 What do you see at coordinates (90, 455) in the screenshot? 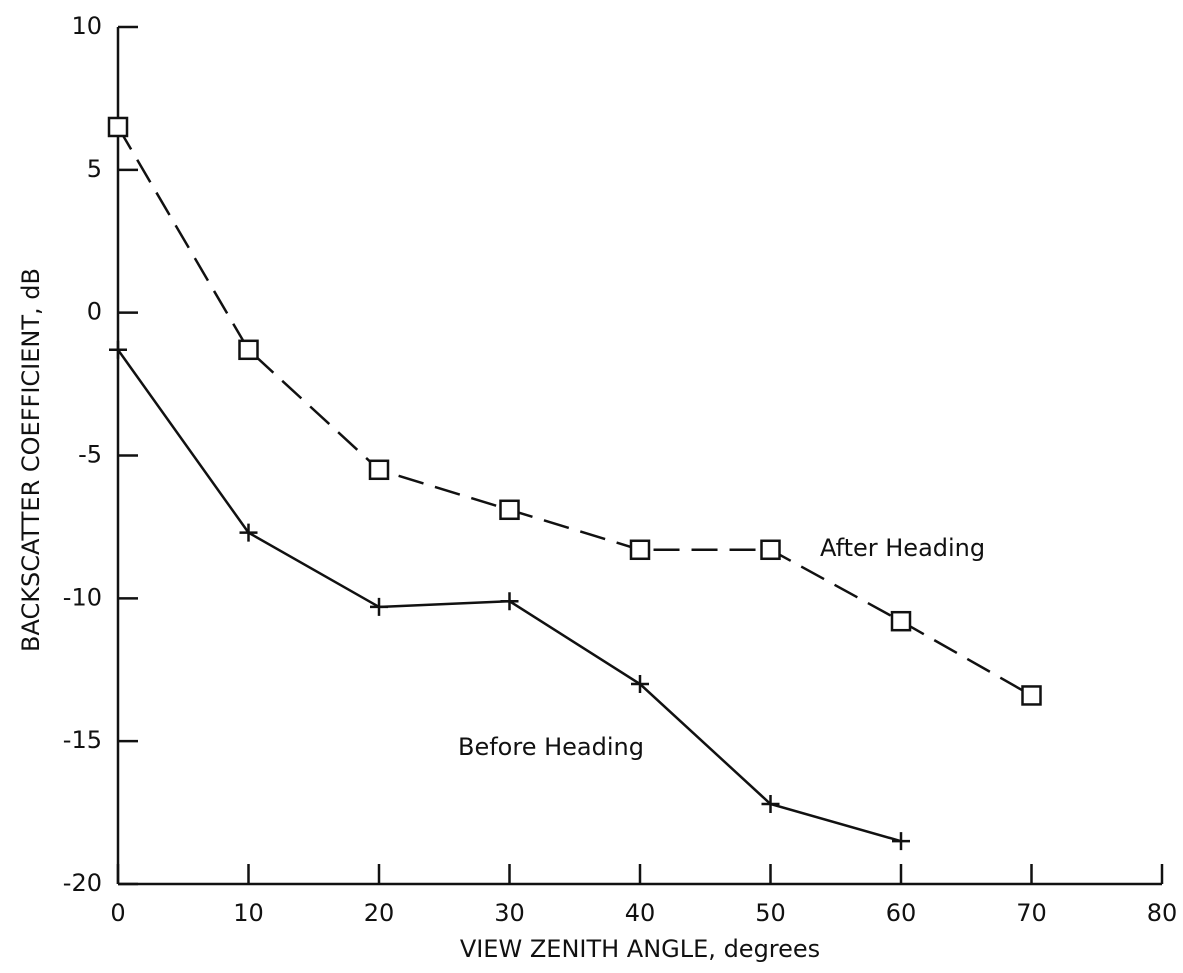
I see `y-tick-label: -5` at bounding box center [90, 455].